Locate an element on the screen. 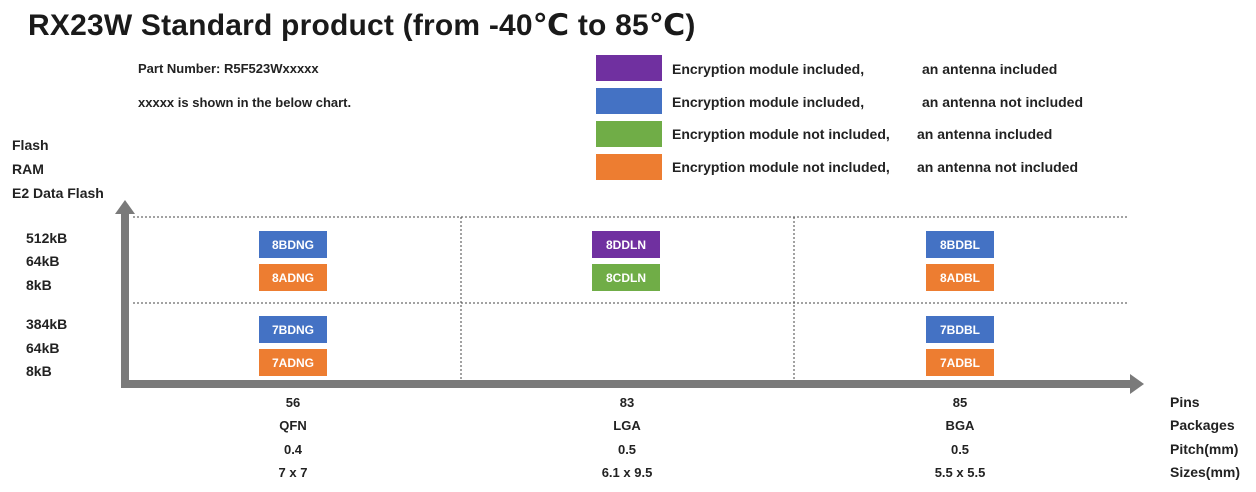  row-label-pins: Pins is located at coordinates (1185, 402).